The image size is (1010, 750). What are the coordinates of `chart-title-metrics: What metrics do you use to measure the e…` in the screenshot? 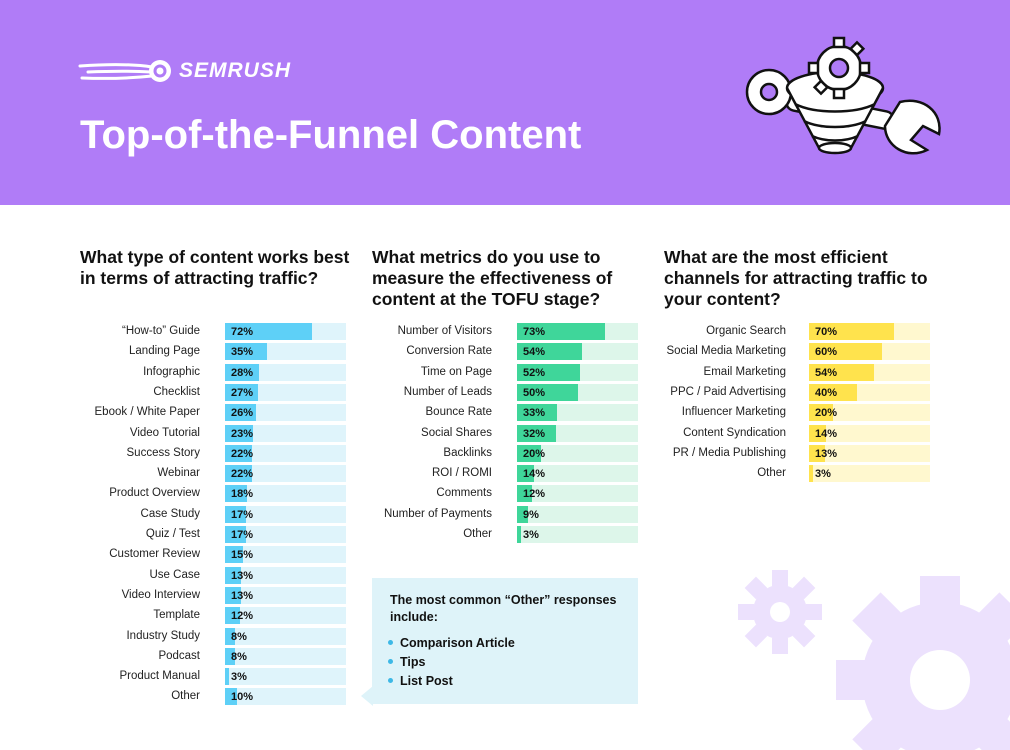 It's located at (492, 278).